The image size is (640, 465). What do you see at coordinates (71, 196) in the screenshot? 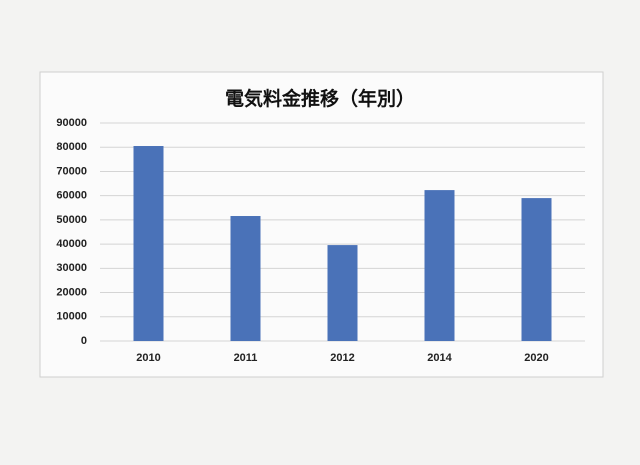
I see `y-tick-label: 60000` at bounding box center [71, 196].